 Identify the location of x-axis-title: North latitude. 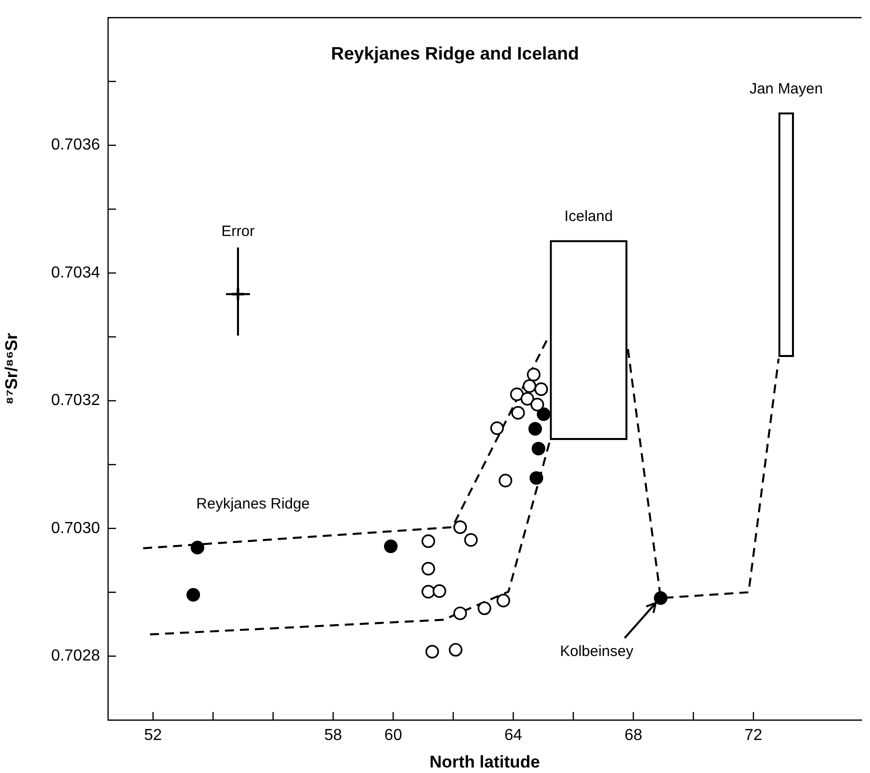
(485, 762).